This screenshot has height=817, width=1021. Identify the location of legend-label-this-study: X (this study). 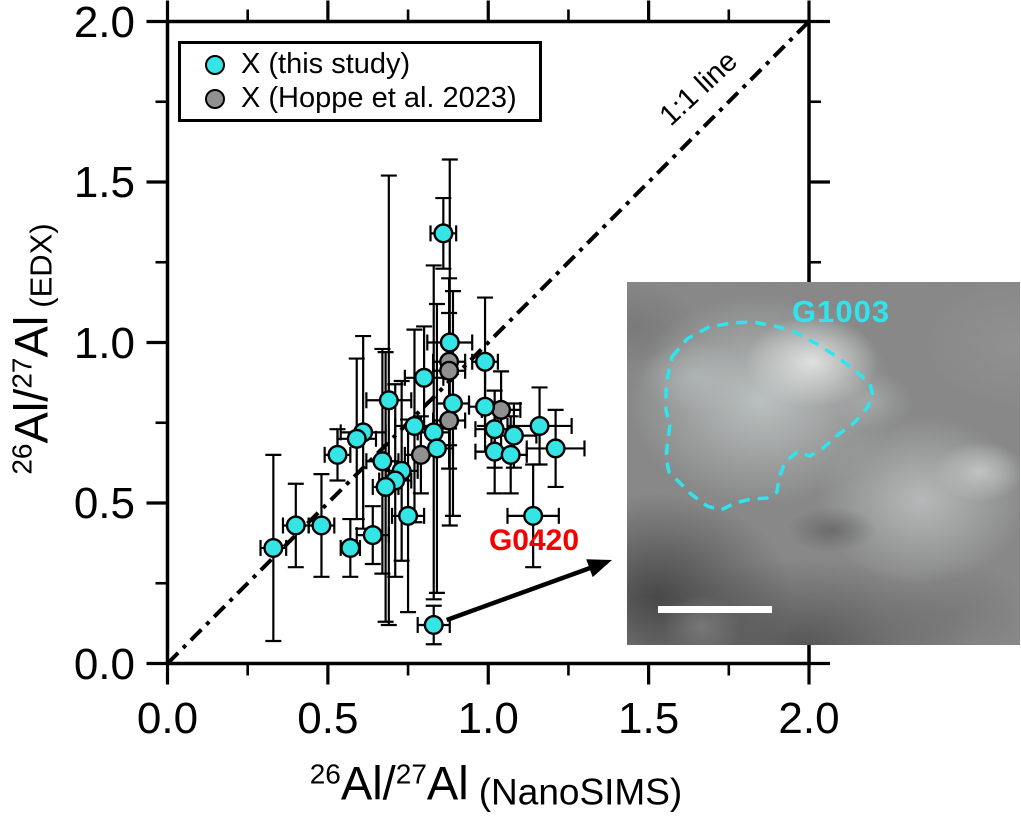
(326, 64).